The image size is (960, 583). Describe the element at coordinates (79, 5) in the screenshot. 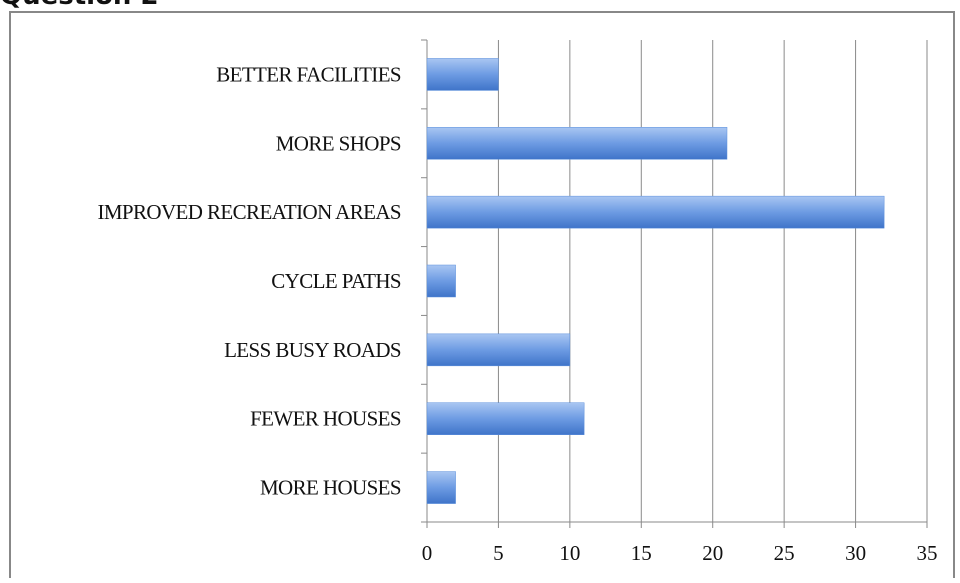

I see `heading: Question 2` at that location.